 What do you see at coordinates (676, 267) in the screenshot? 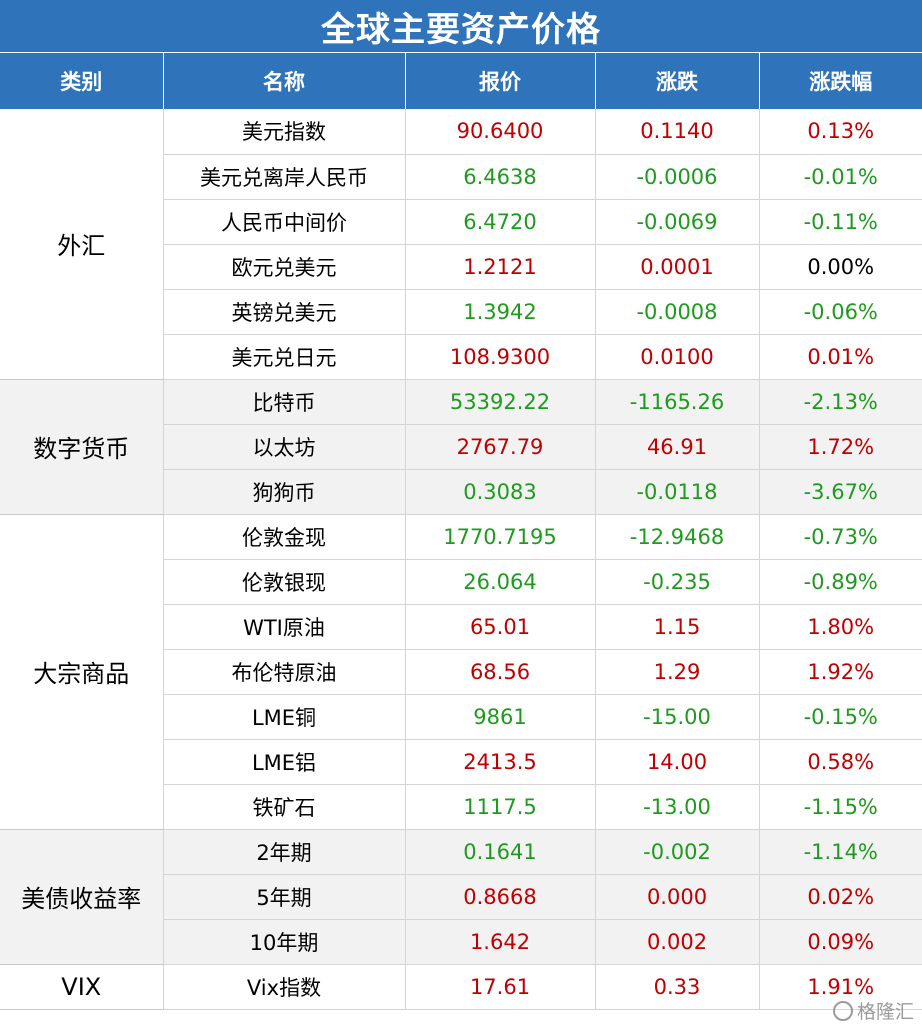
I see `change-cell: 0.0001` at bounding box center [676, 267].